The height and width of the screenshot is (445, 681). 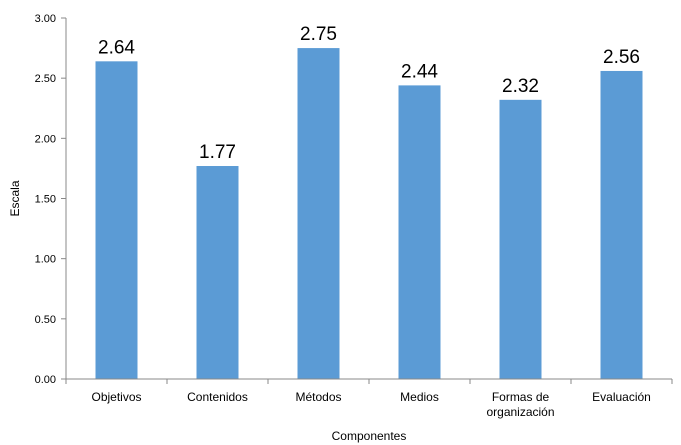 What do you see at coordinates (520, 86) in the screenshot?
I see `data-label: 2.32` at bounding box center [520, 86].